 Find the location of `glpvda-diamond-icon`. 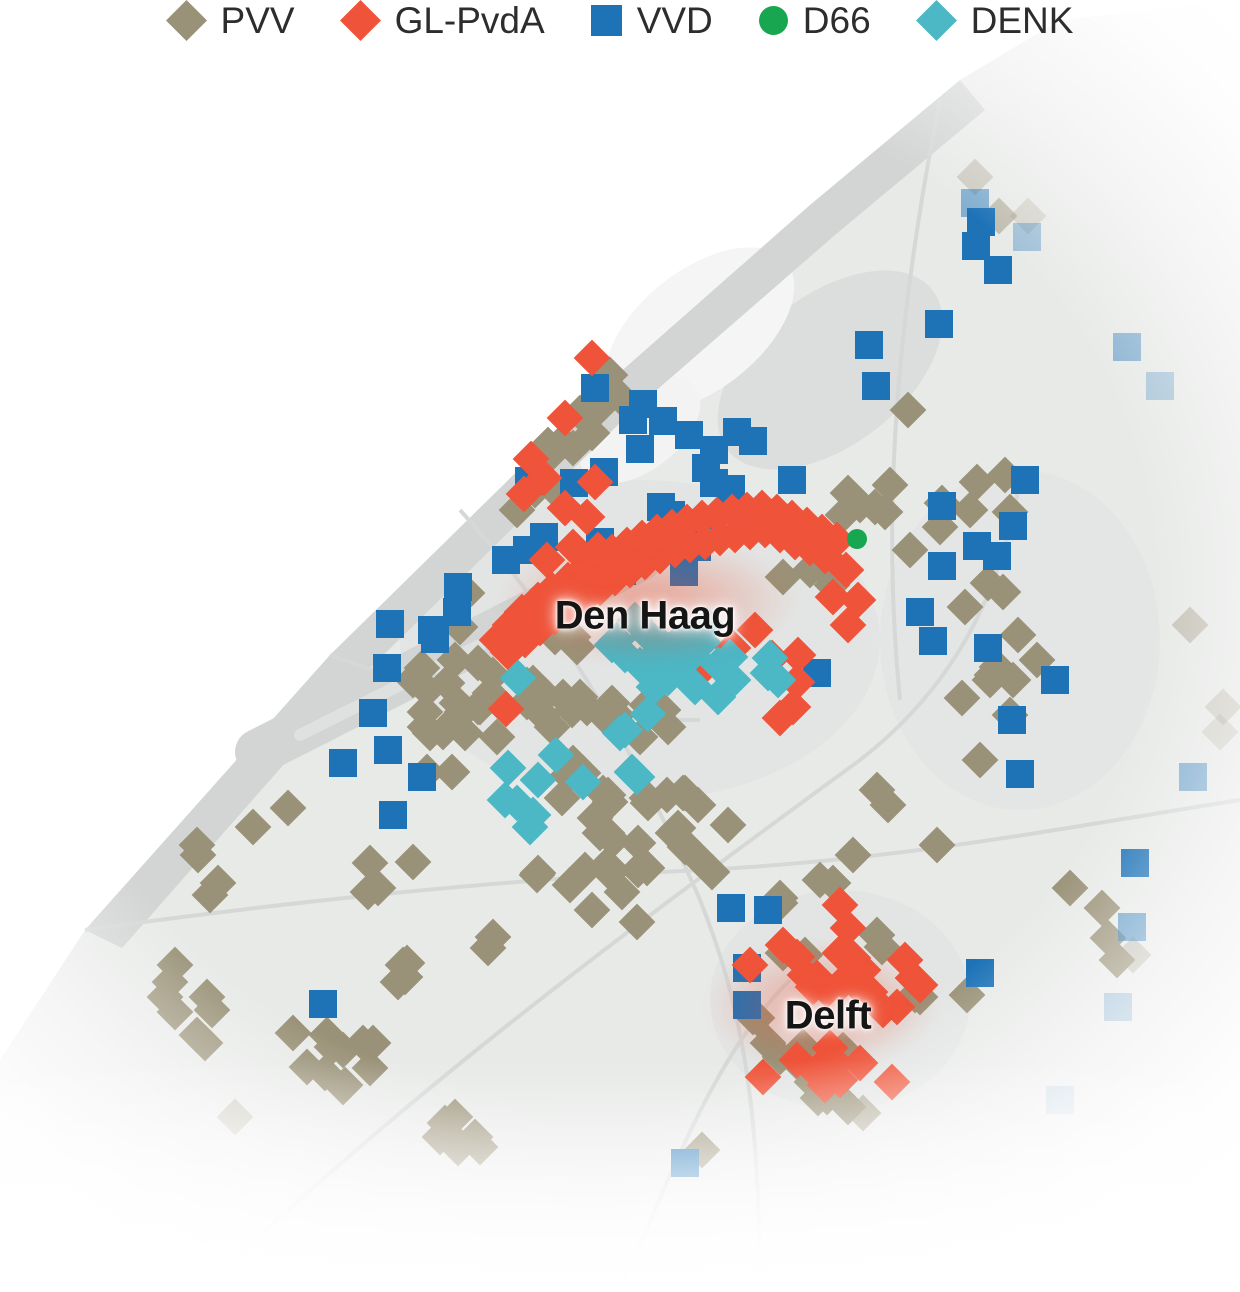

glpvda-diamond-icon is located at coordinates (360, 21).